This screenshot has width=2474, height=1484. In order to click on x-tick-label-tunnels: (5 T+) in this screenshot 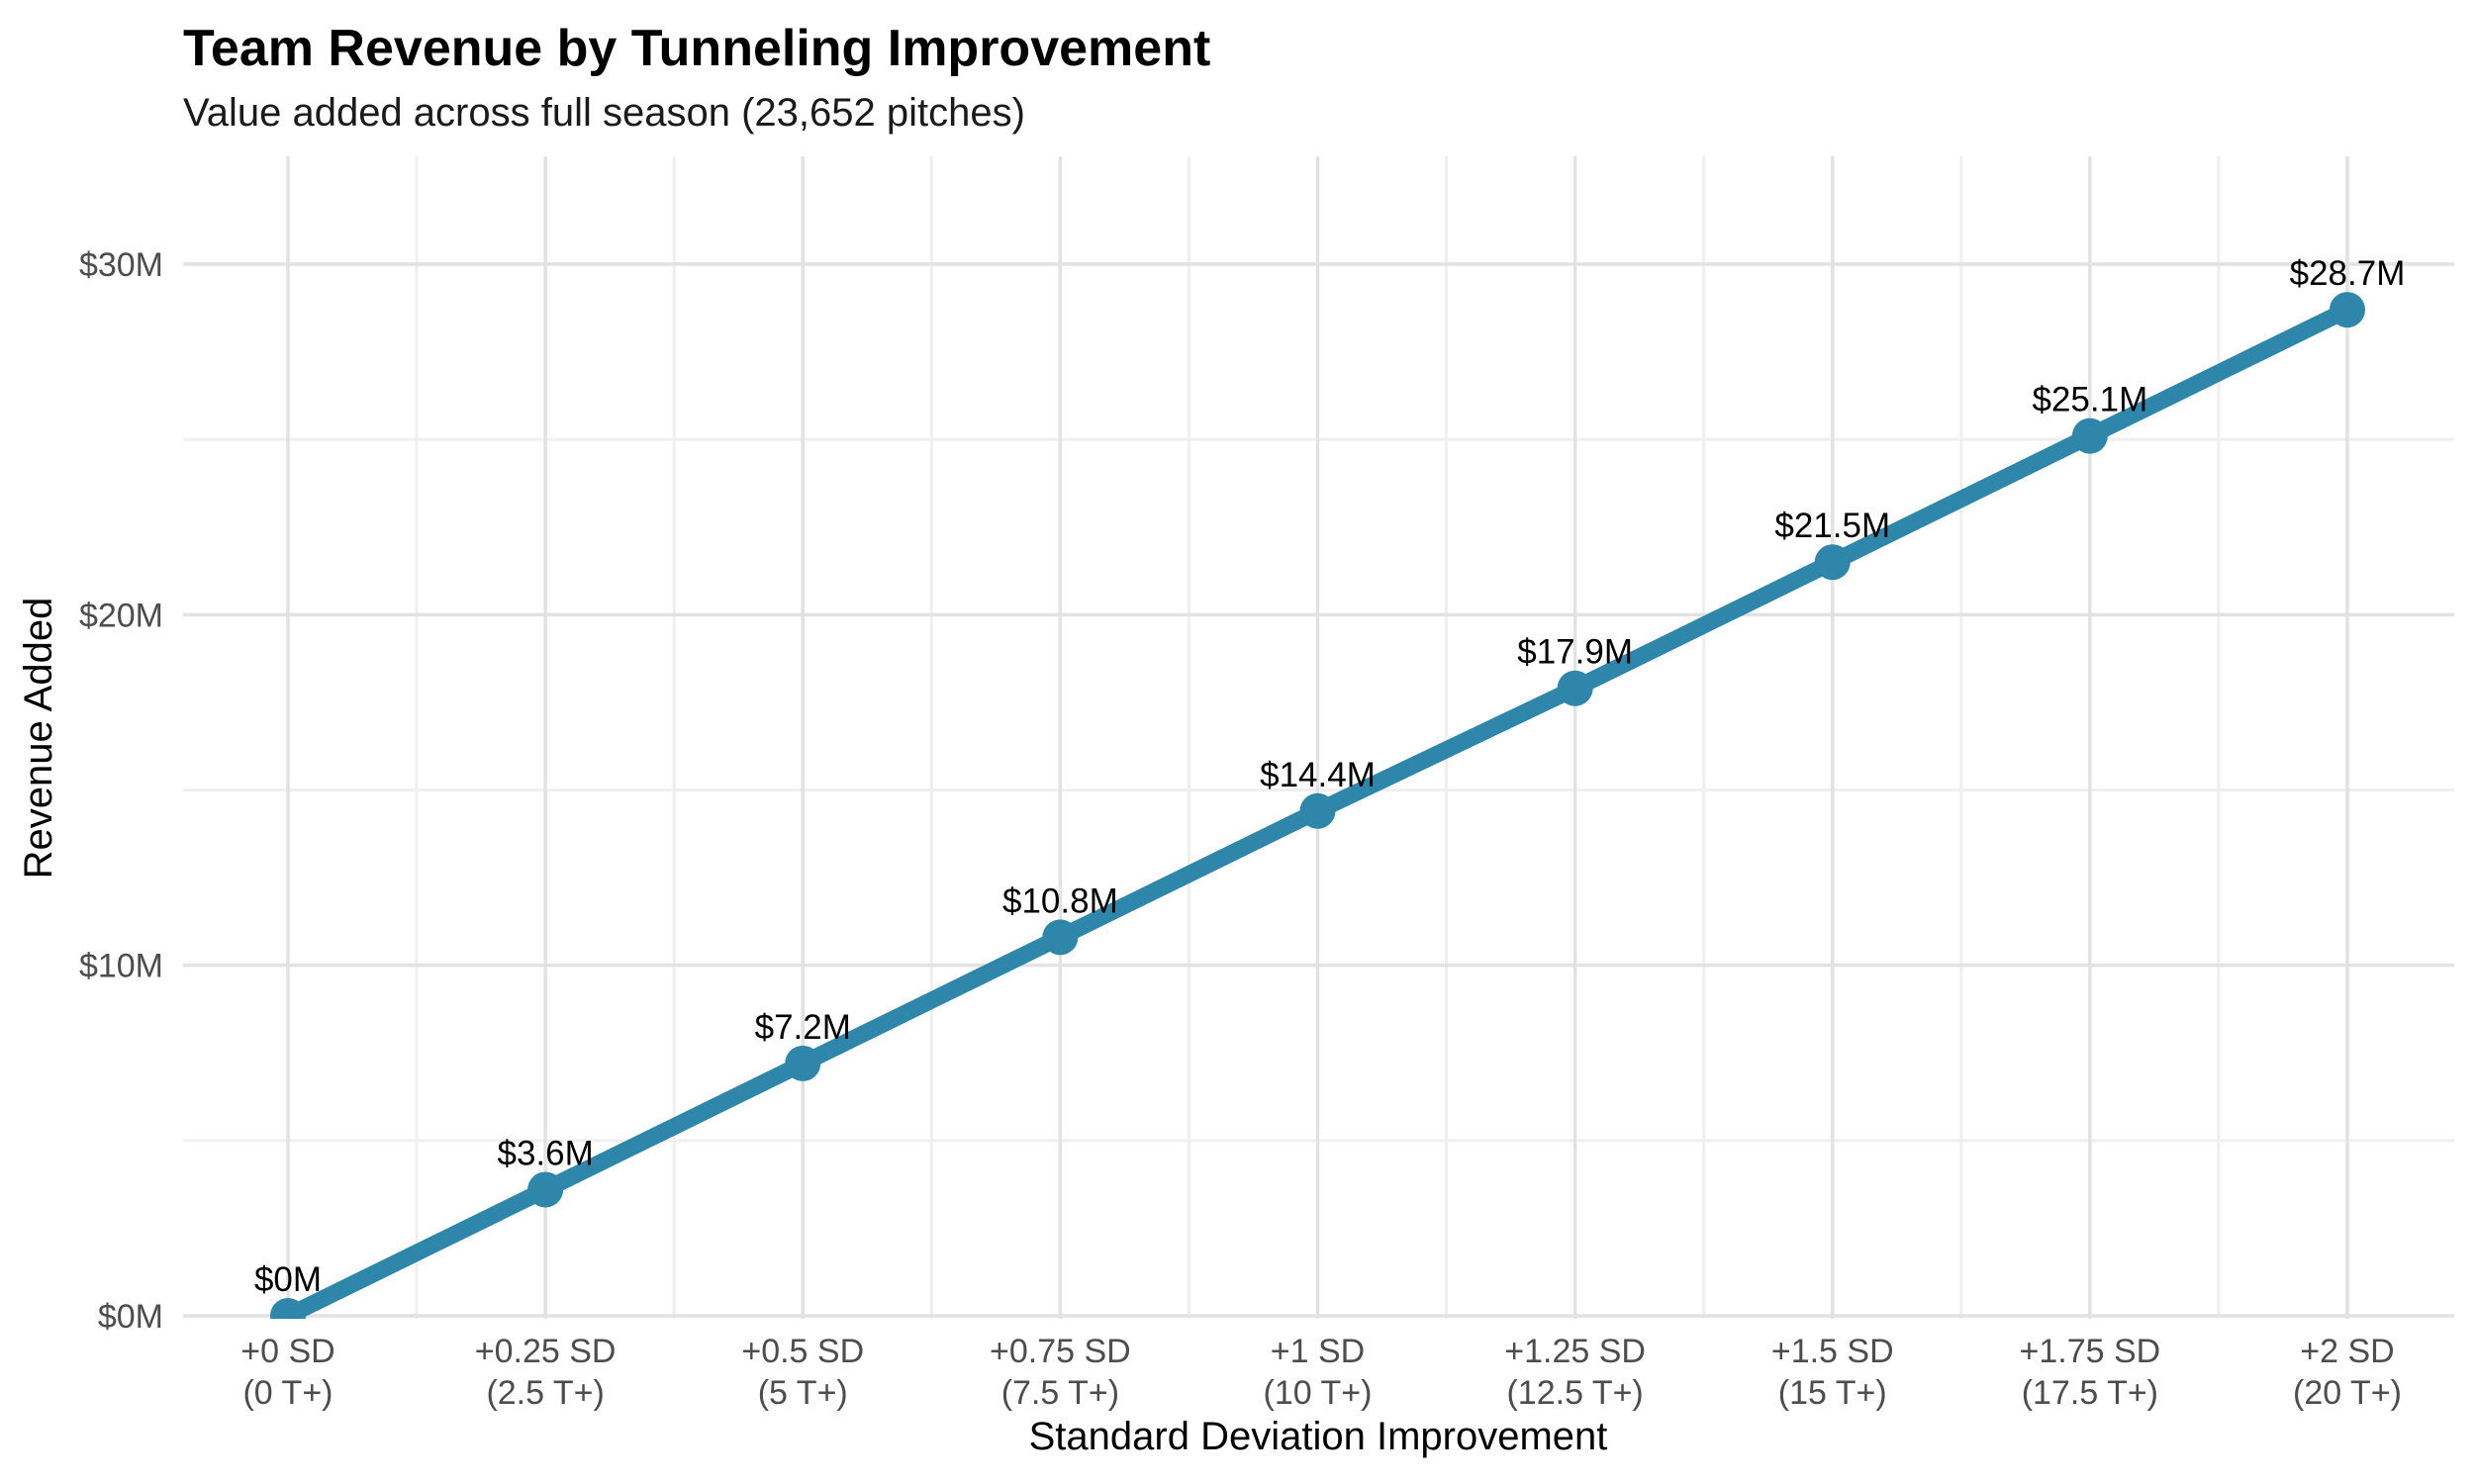, I will do `click(803, 1393)`.